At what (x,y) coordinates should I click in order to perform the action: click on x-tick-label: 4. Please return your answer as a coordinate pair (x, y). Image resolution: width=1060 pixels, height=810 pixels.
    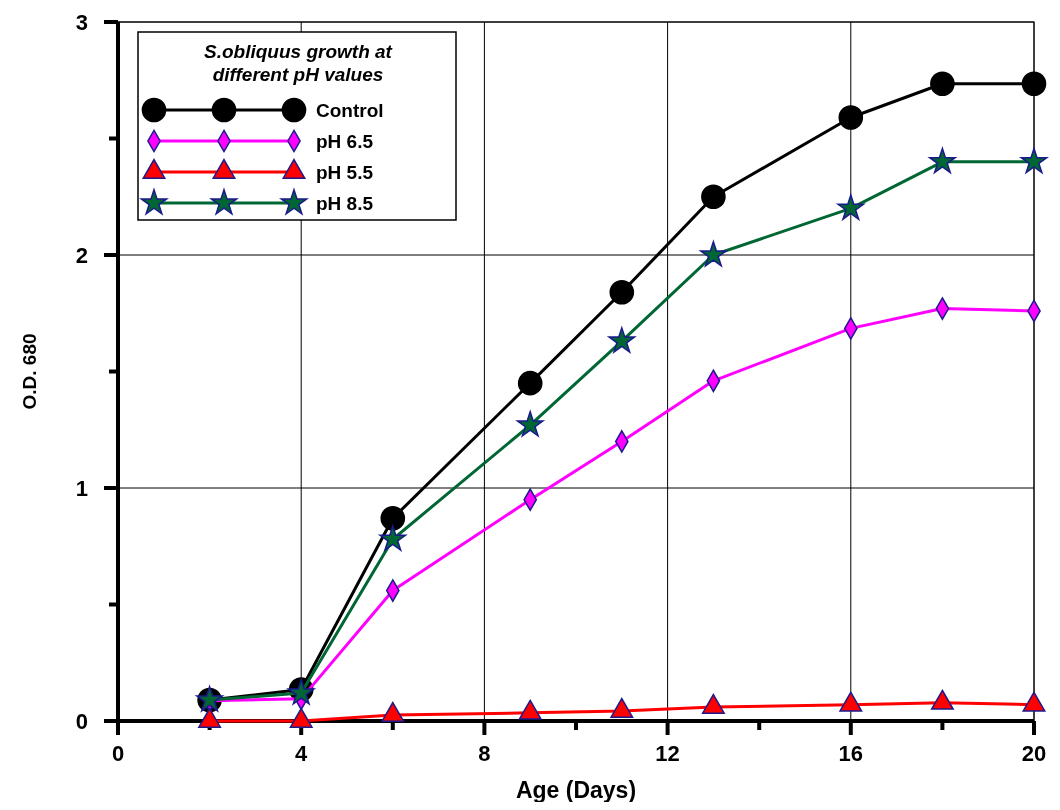
    Looking at the image, I should click on (302, 753).